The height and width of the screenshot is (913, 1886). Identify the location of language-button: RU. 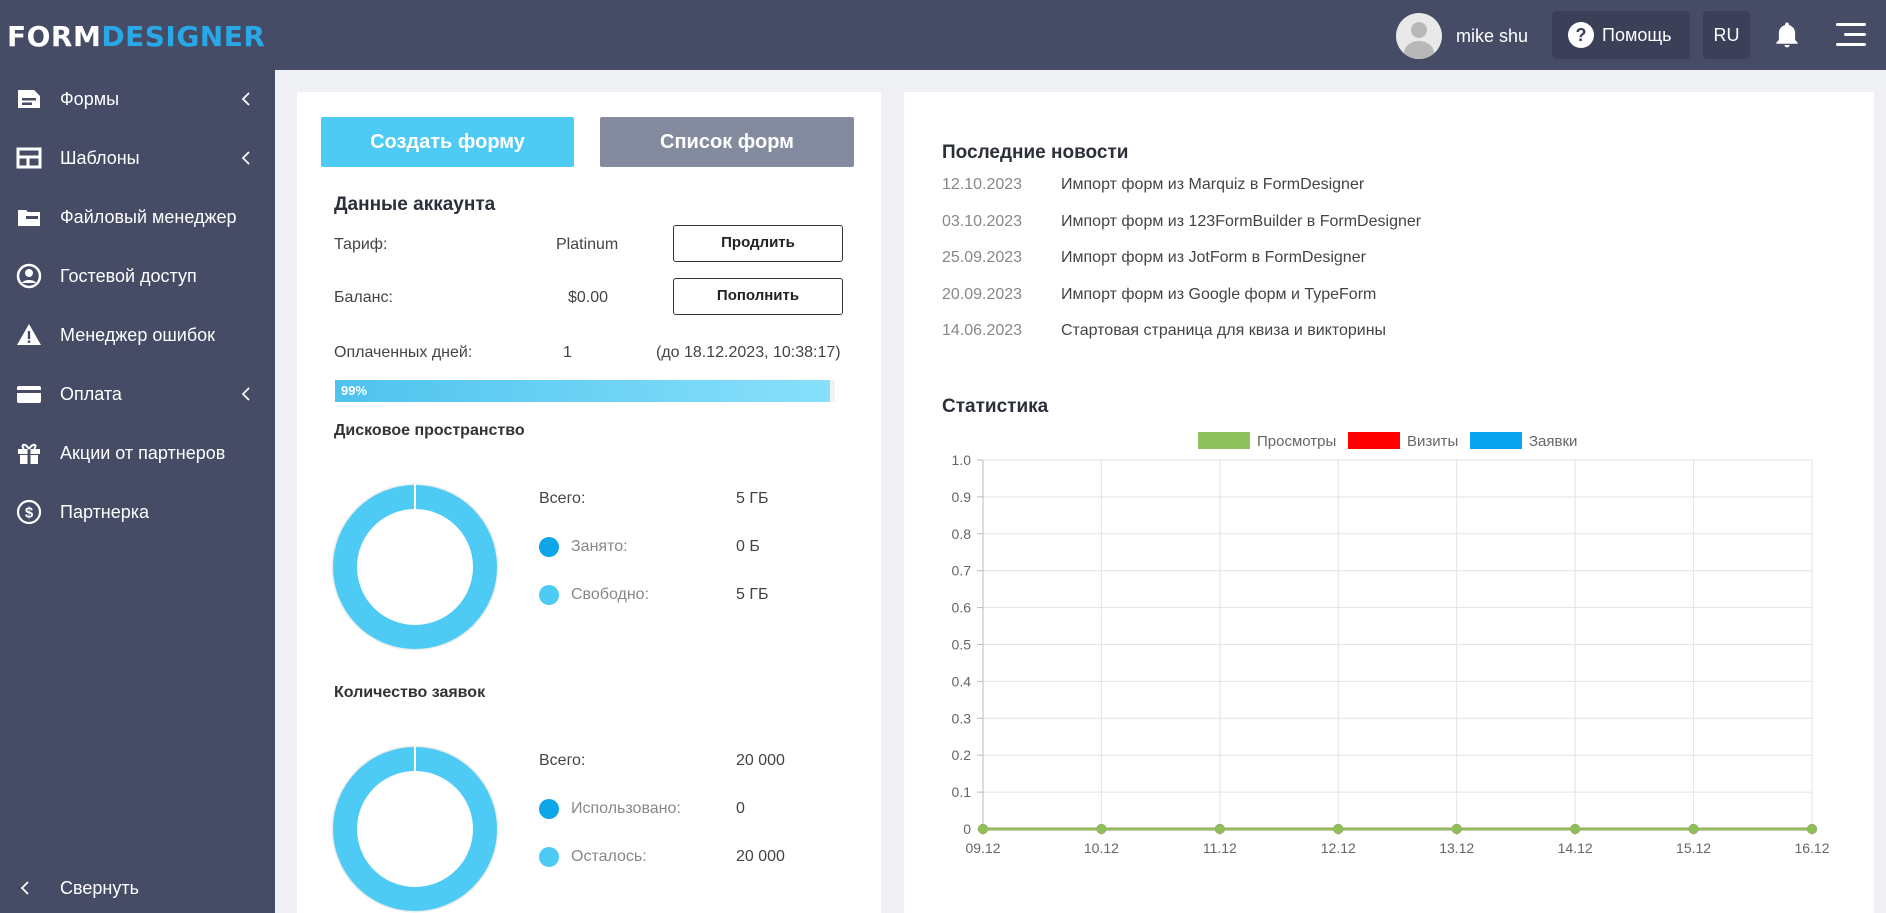
(1726, 35).